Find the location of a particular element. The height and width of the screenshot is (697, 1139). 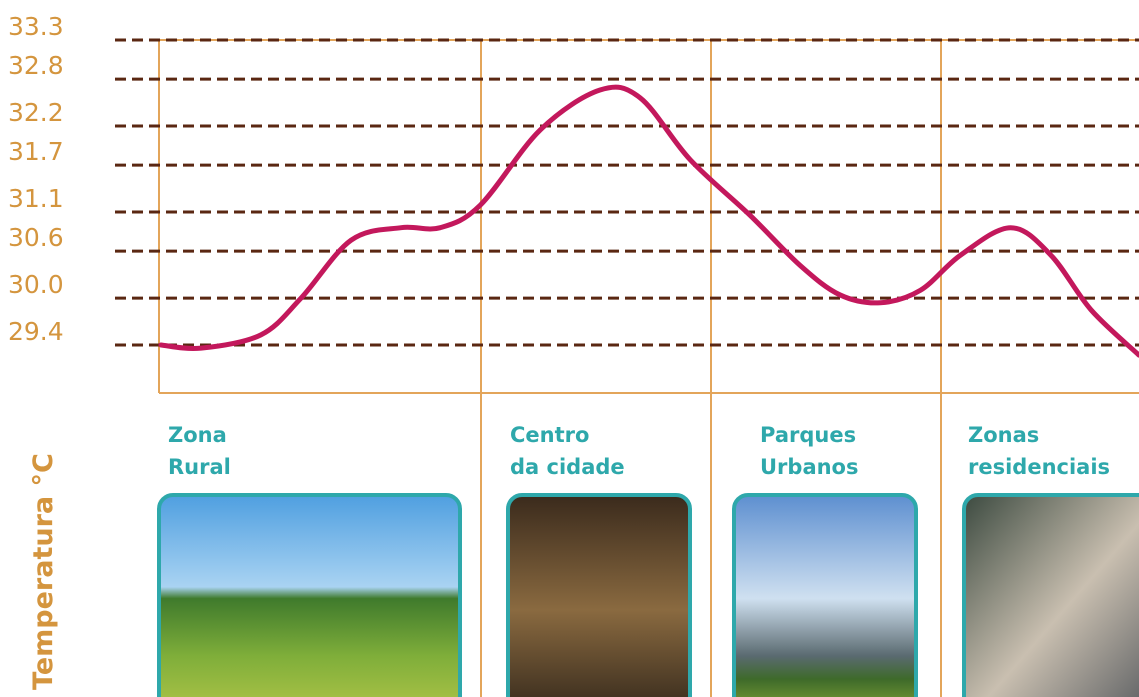

y-tick-label: 31.7 is located at coordinates (36, 151).